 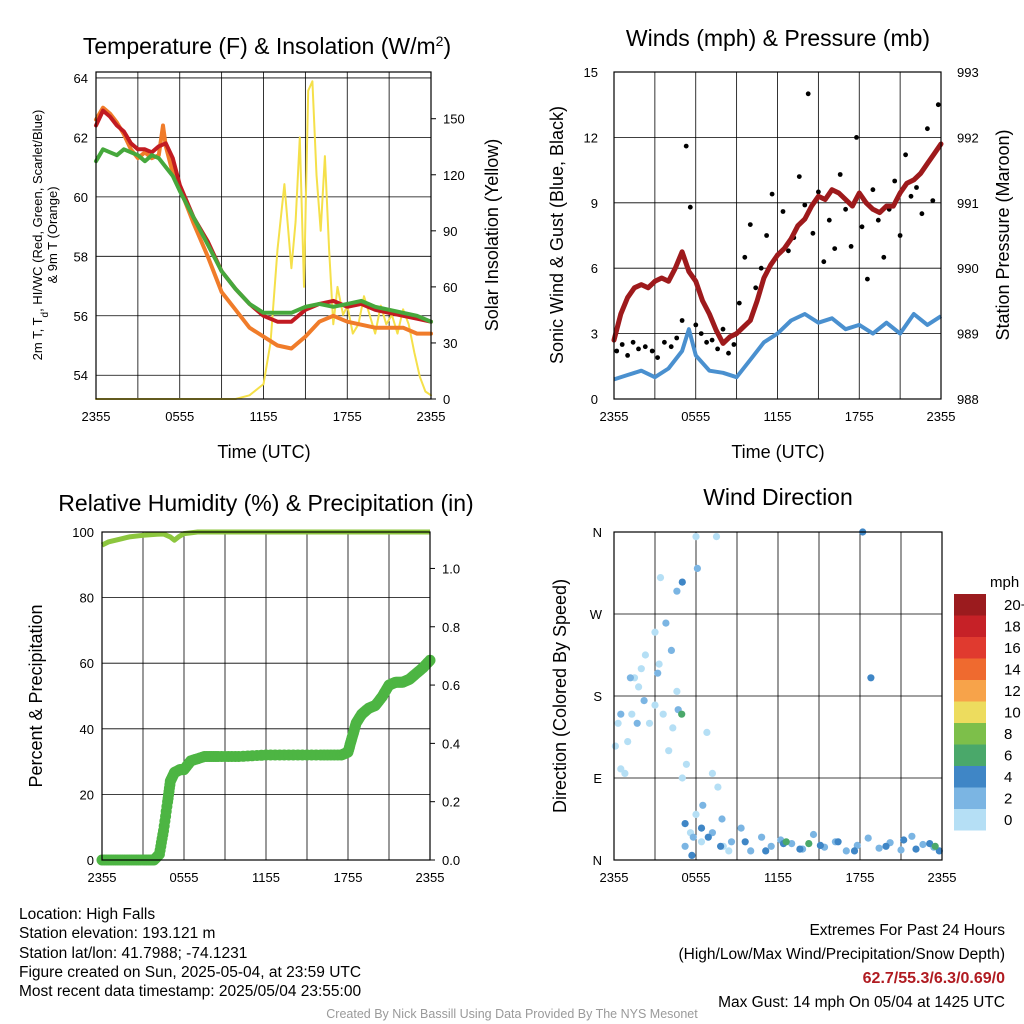 I want to click on series-line-sonic-wind, so click(x=778, y=347).